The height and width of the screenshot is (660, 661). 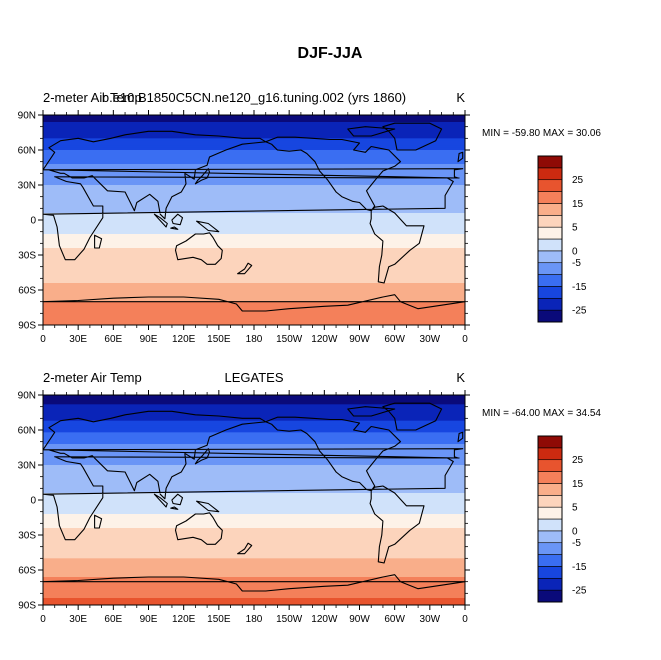 I want to click on colorbar-label: 0, so click(x=575, y=531).